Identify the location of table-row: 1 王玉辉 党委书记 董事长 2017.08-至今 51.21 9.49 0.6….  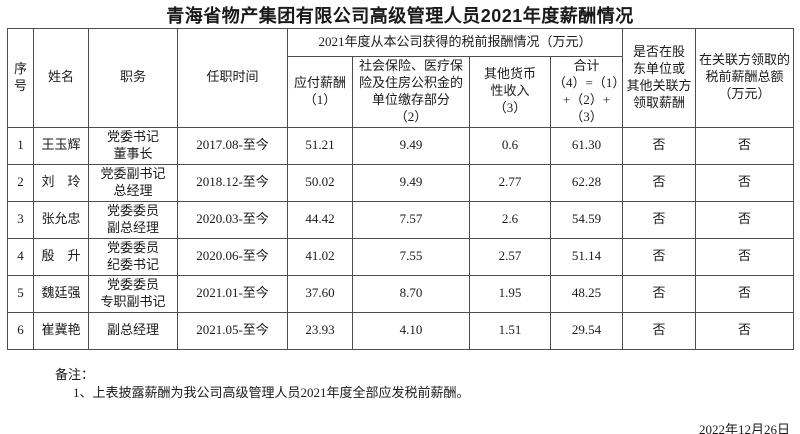
(401, 145).